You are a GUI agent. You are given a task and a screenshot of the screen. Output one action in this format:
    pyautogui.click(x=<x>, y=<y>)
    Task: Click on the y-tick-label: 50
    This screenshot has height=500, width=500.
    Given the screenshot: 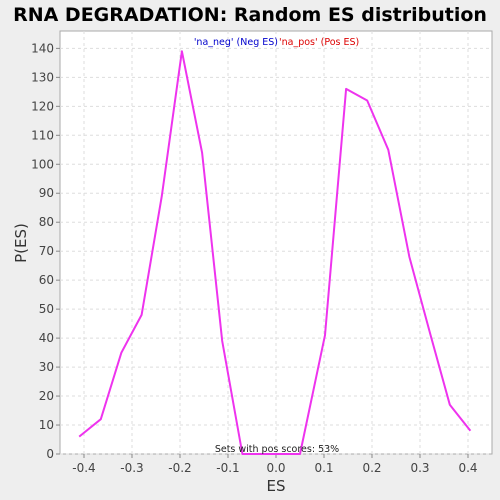 What is the action you would take?
    pyautogui.click(x=46, y=309)
    